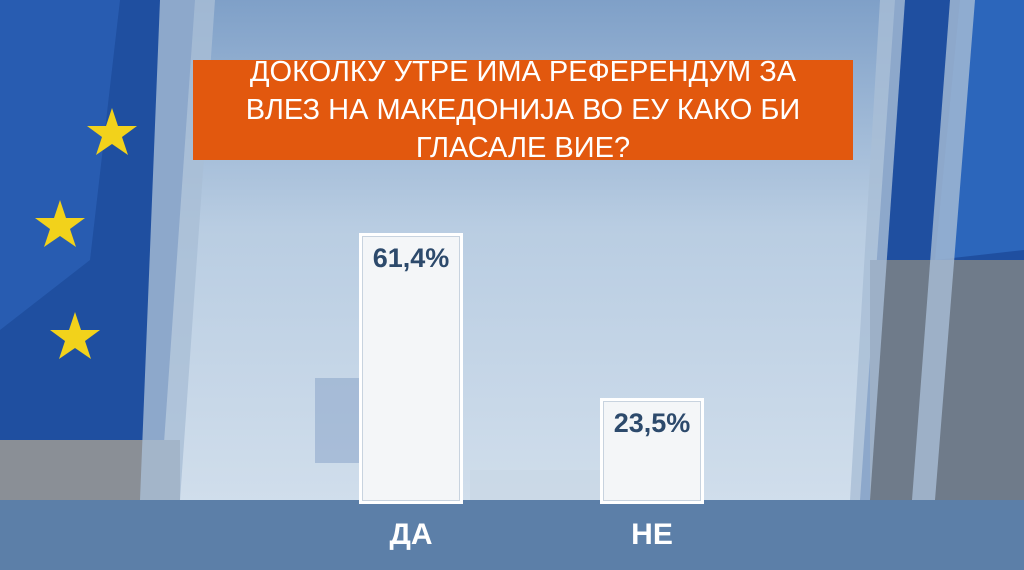  I want to click on x-tick-label: ДА, so click(411, 534).